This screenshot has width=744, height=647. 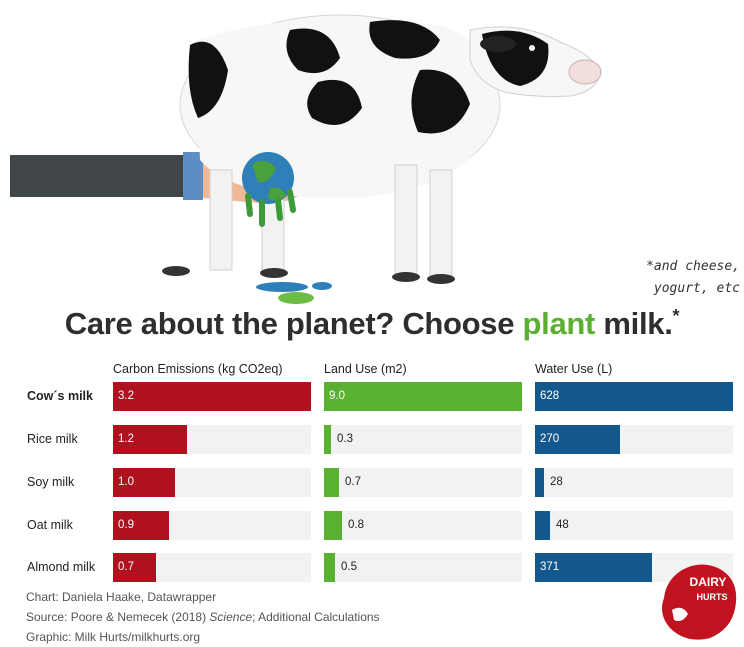 I want to click on carbon-value-label: 3.2, so click(x=126, y=396).